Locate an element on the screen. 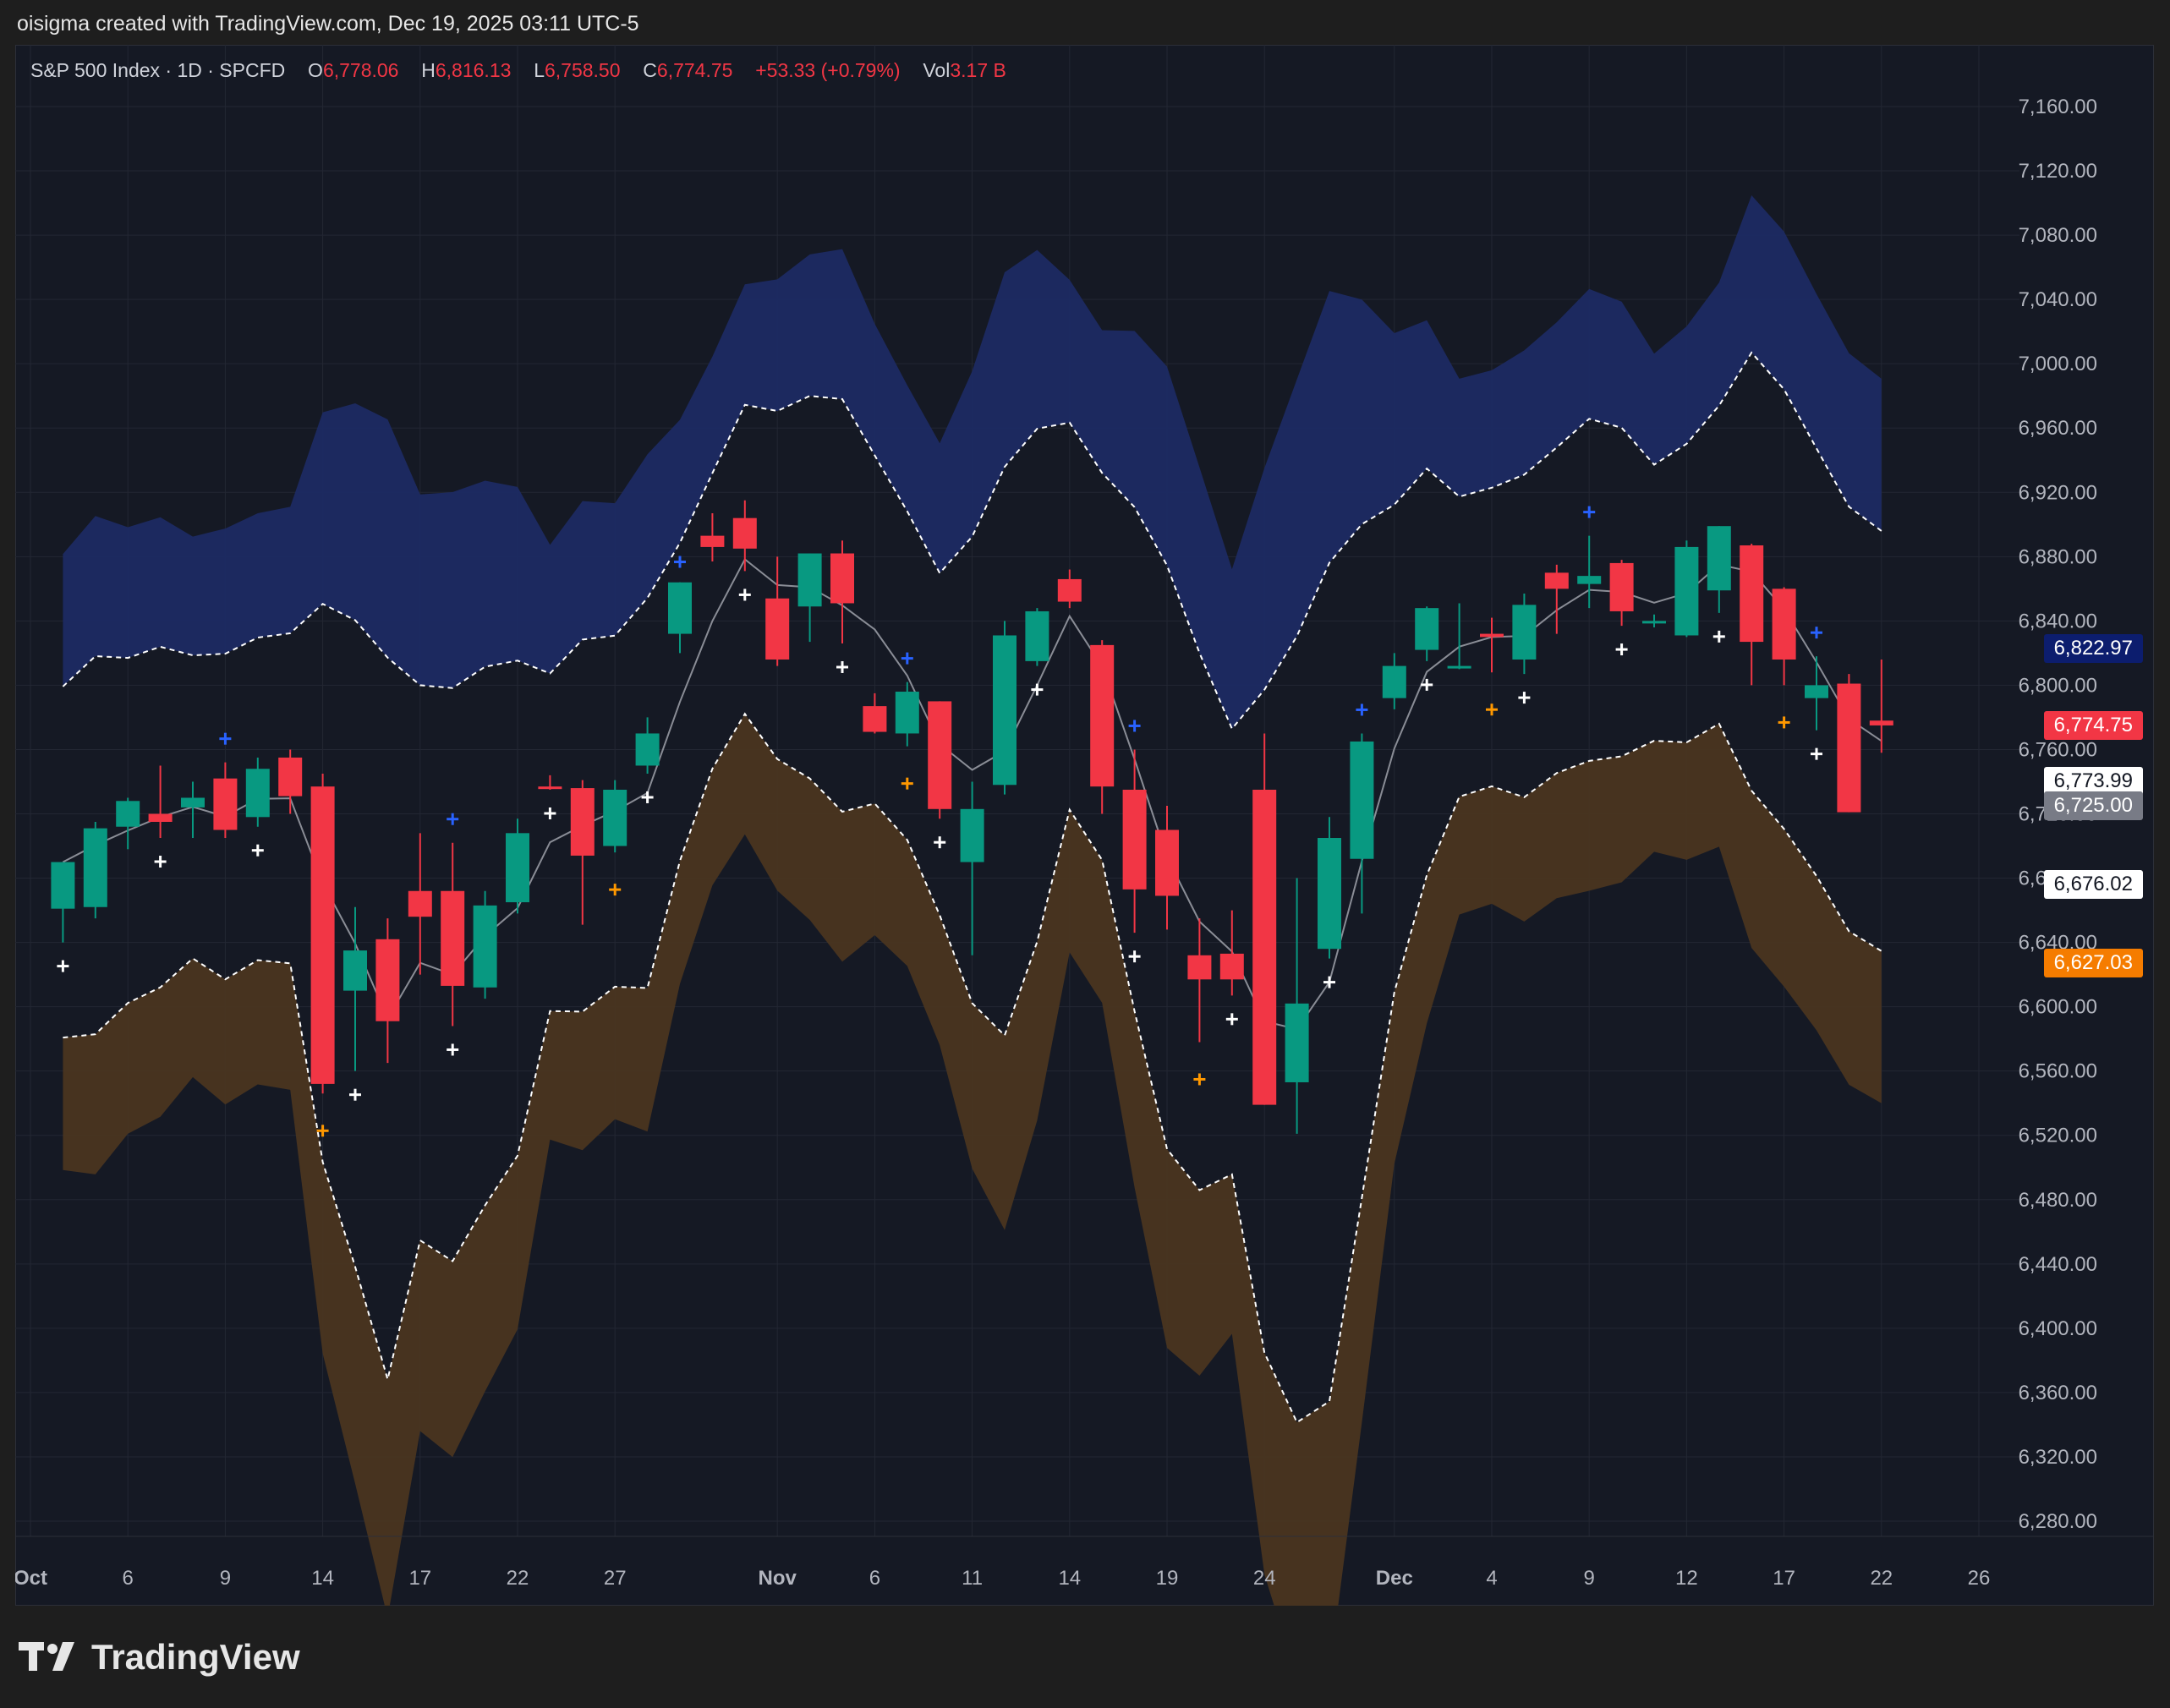  y-tick-label: 7,160.00 is located at coordinates (2058, 107).